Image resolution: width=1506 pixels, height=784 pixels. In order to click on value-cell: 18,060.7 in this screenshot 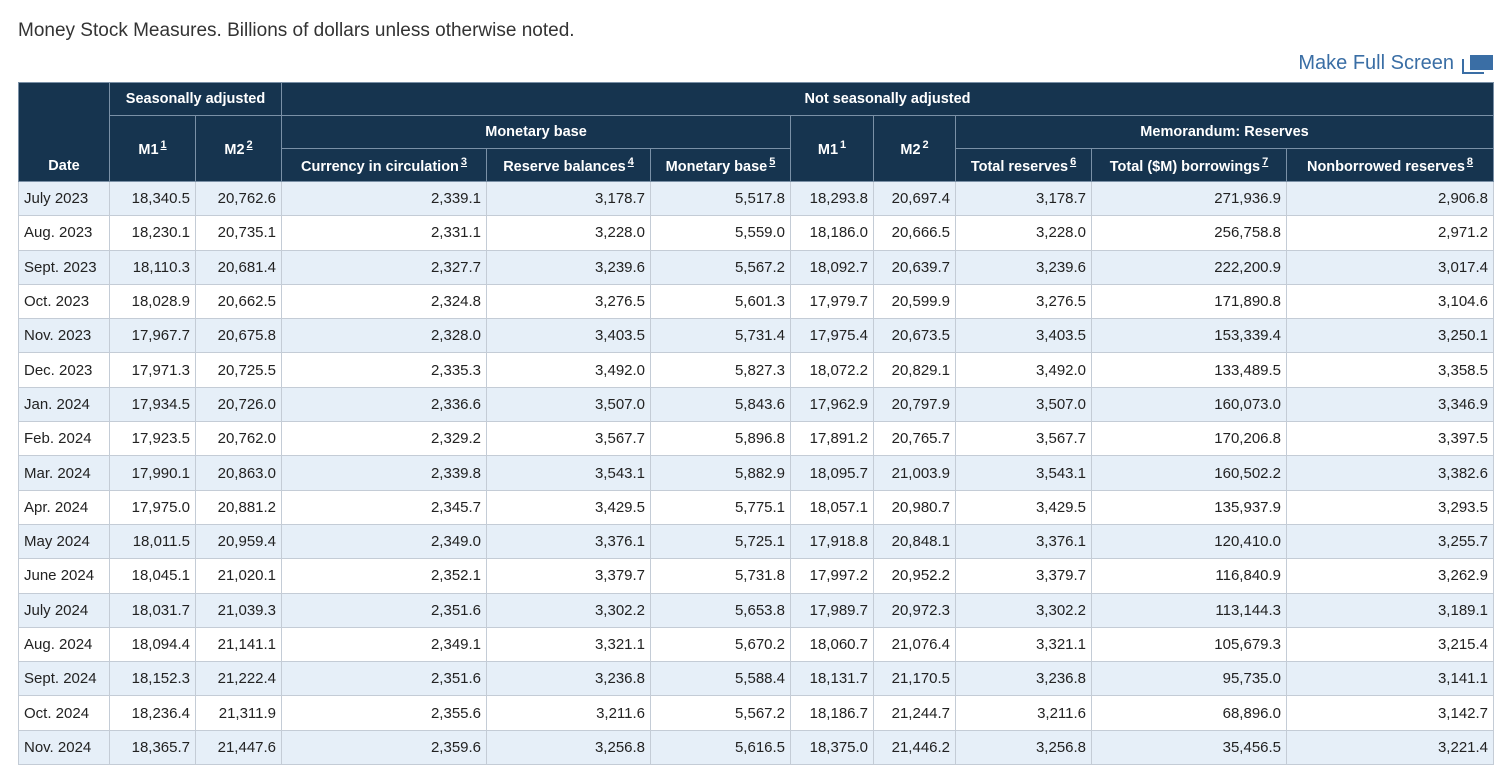, I will do `click(832, 644)`.